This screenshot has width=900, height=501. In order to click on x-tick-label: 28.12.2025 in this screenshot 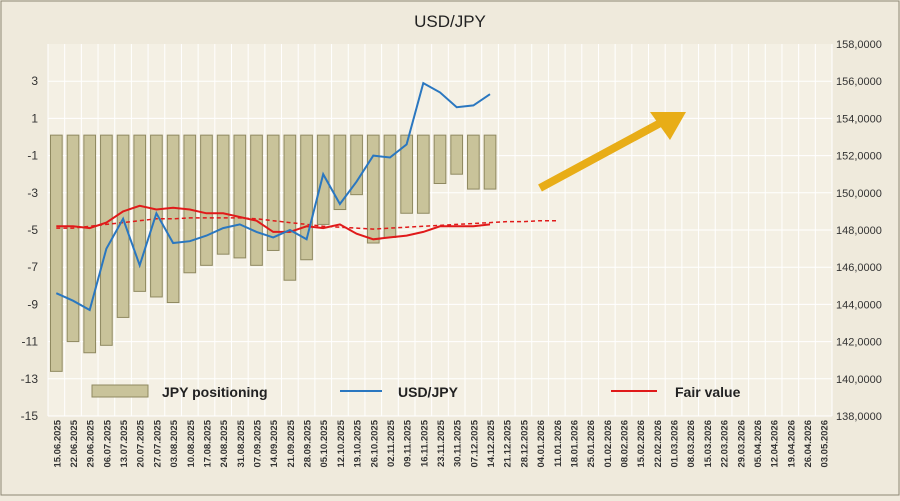, I will do `click(524, 443)`.